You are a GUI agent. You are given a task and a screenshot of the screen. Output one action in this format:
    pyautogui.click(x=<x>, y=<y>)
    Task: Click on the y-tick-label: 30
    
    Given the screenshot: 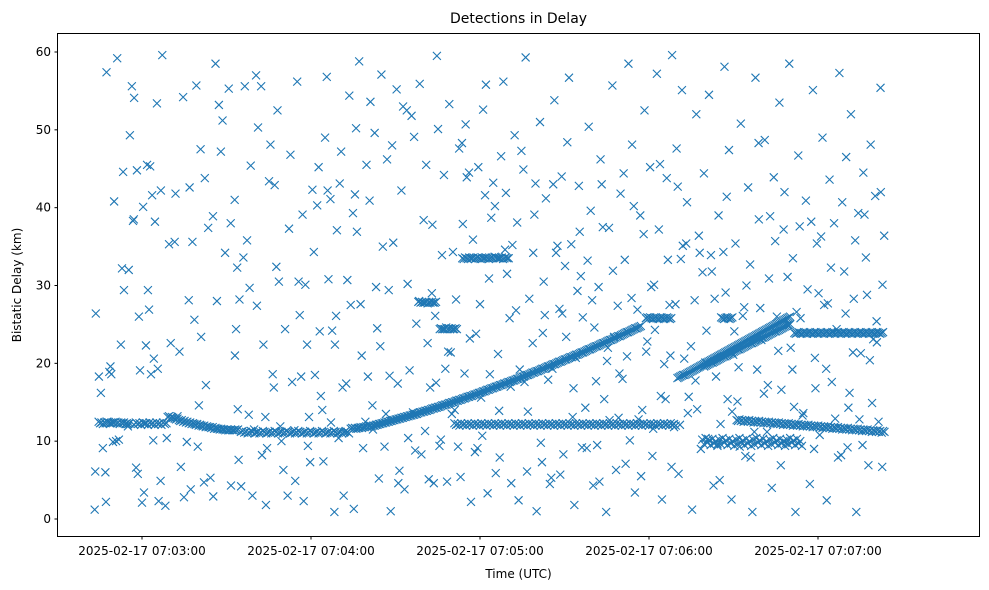 What is the action you would take?
    pyautogui.click(x=43, y=286)
    